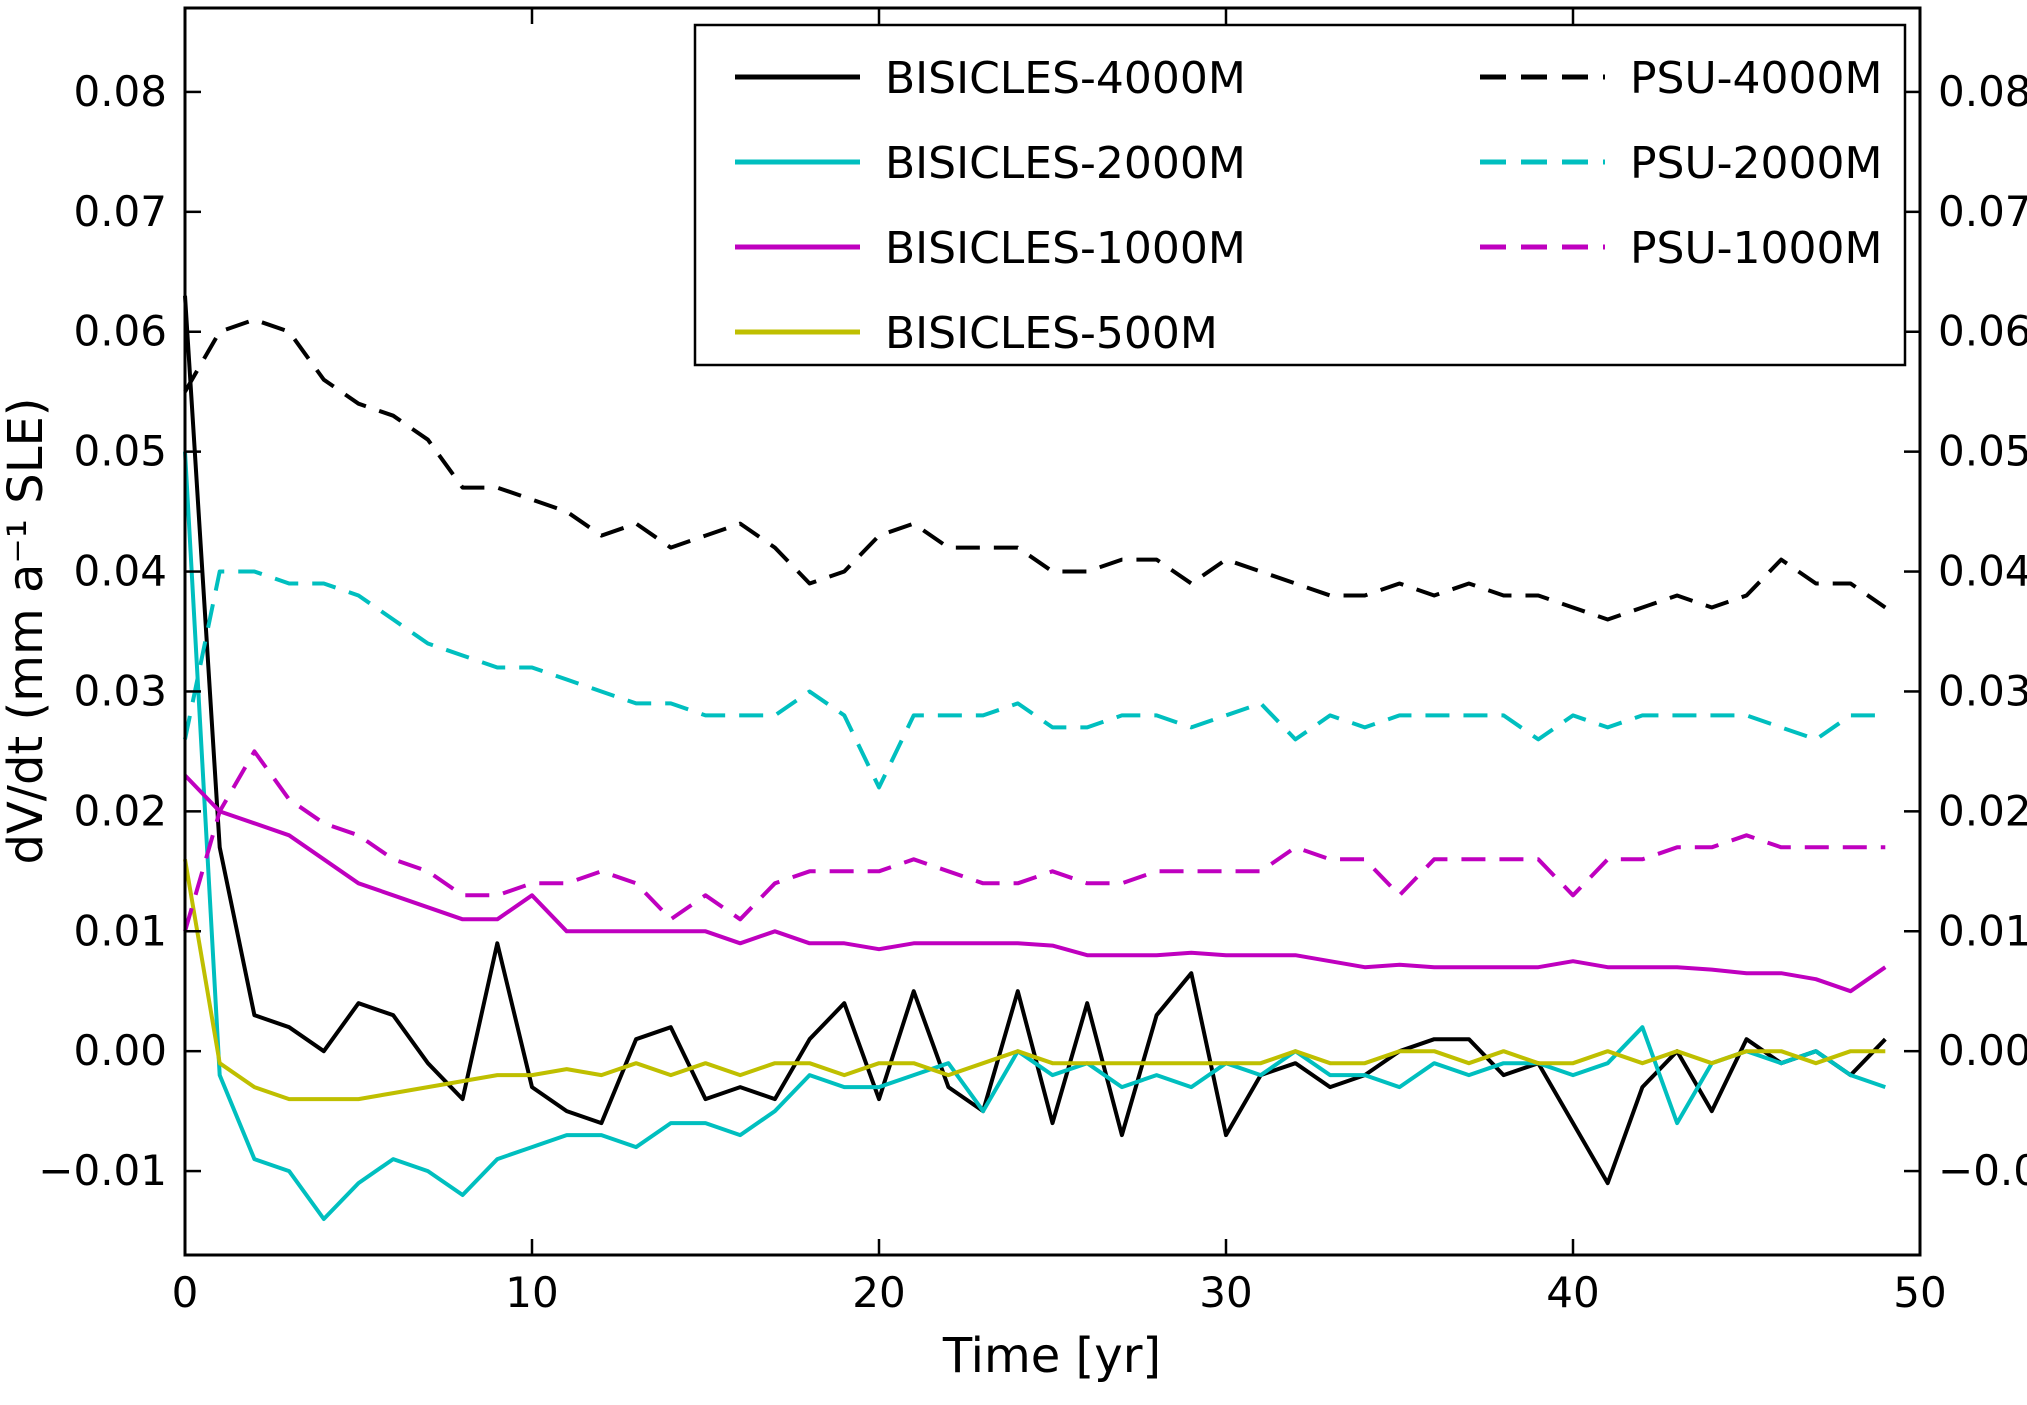  I want to click on x-tick-label: 10, so click(531, 1292).